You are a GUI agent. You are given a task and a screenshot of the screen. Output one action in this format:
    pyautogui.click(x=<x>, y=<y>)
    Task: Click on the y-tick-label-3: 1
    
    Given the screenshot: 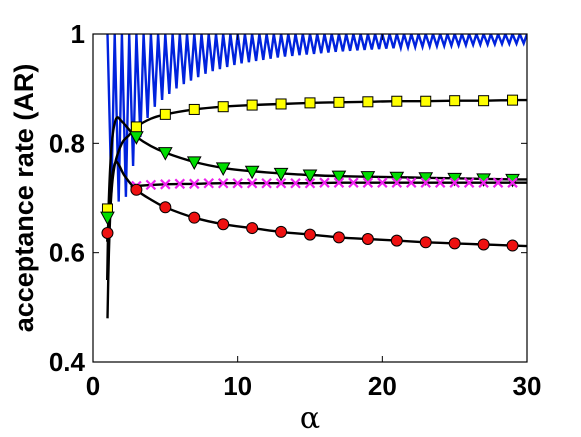 What is the action you would take?
    pyautogui.click(x=78, y=34)
    